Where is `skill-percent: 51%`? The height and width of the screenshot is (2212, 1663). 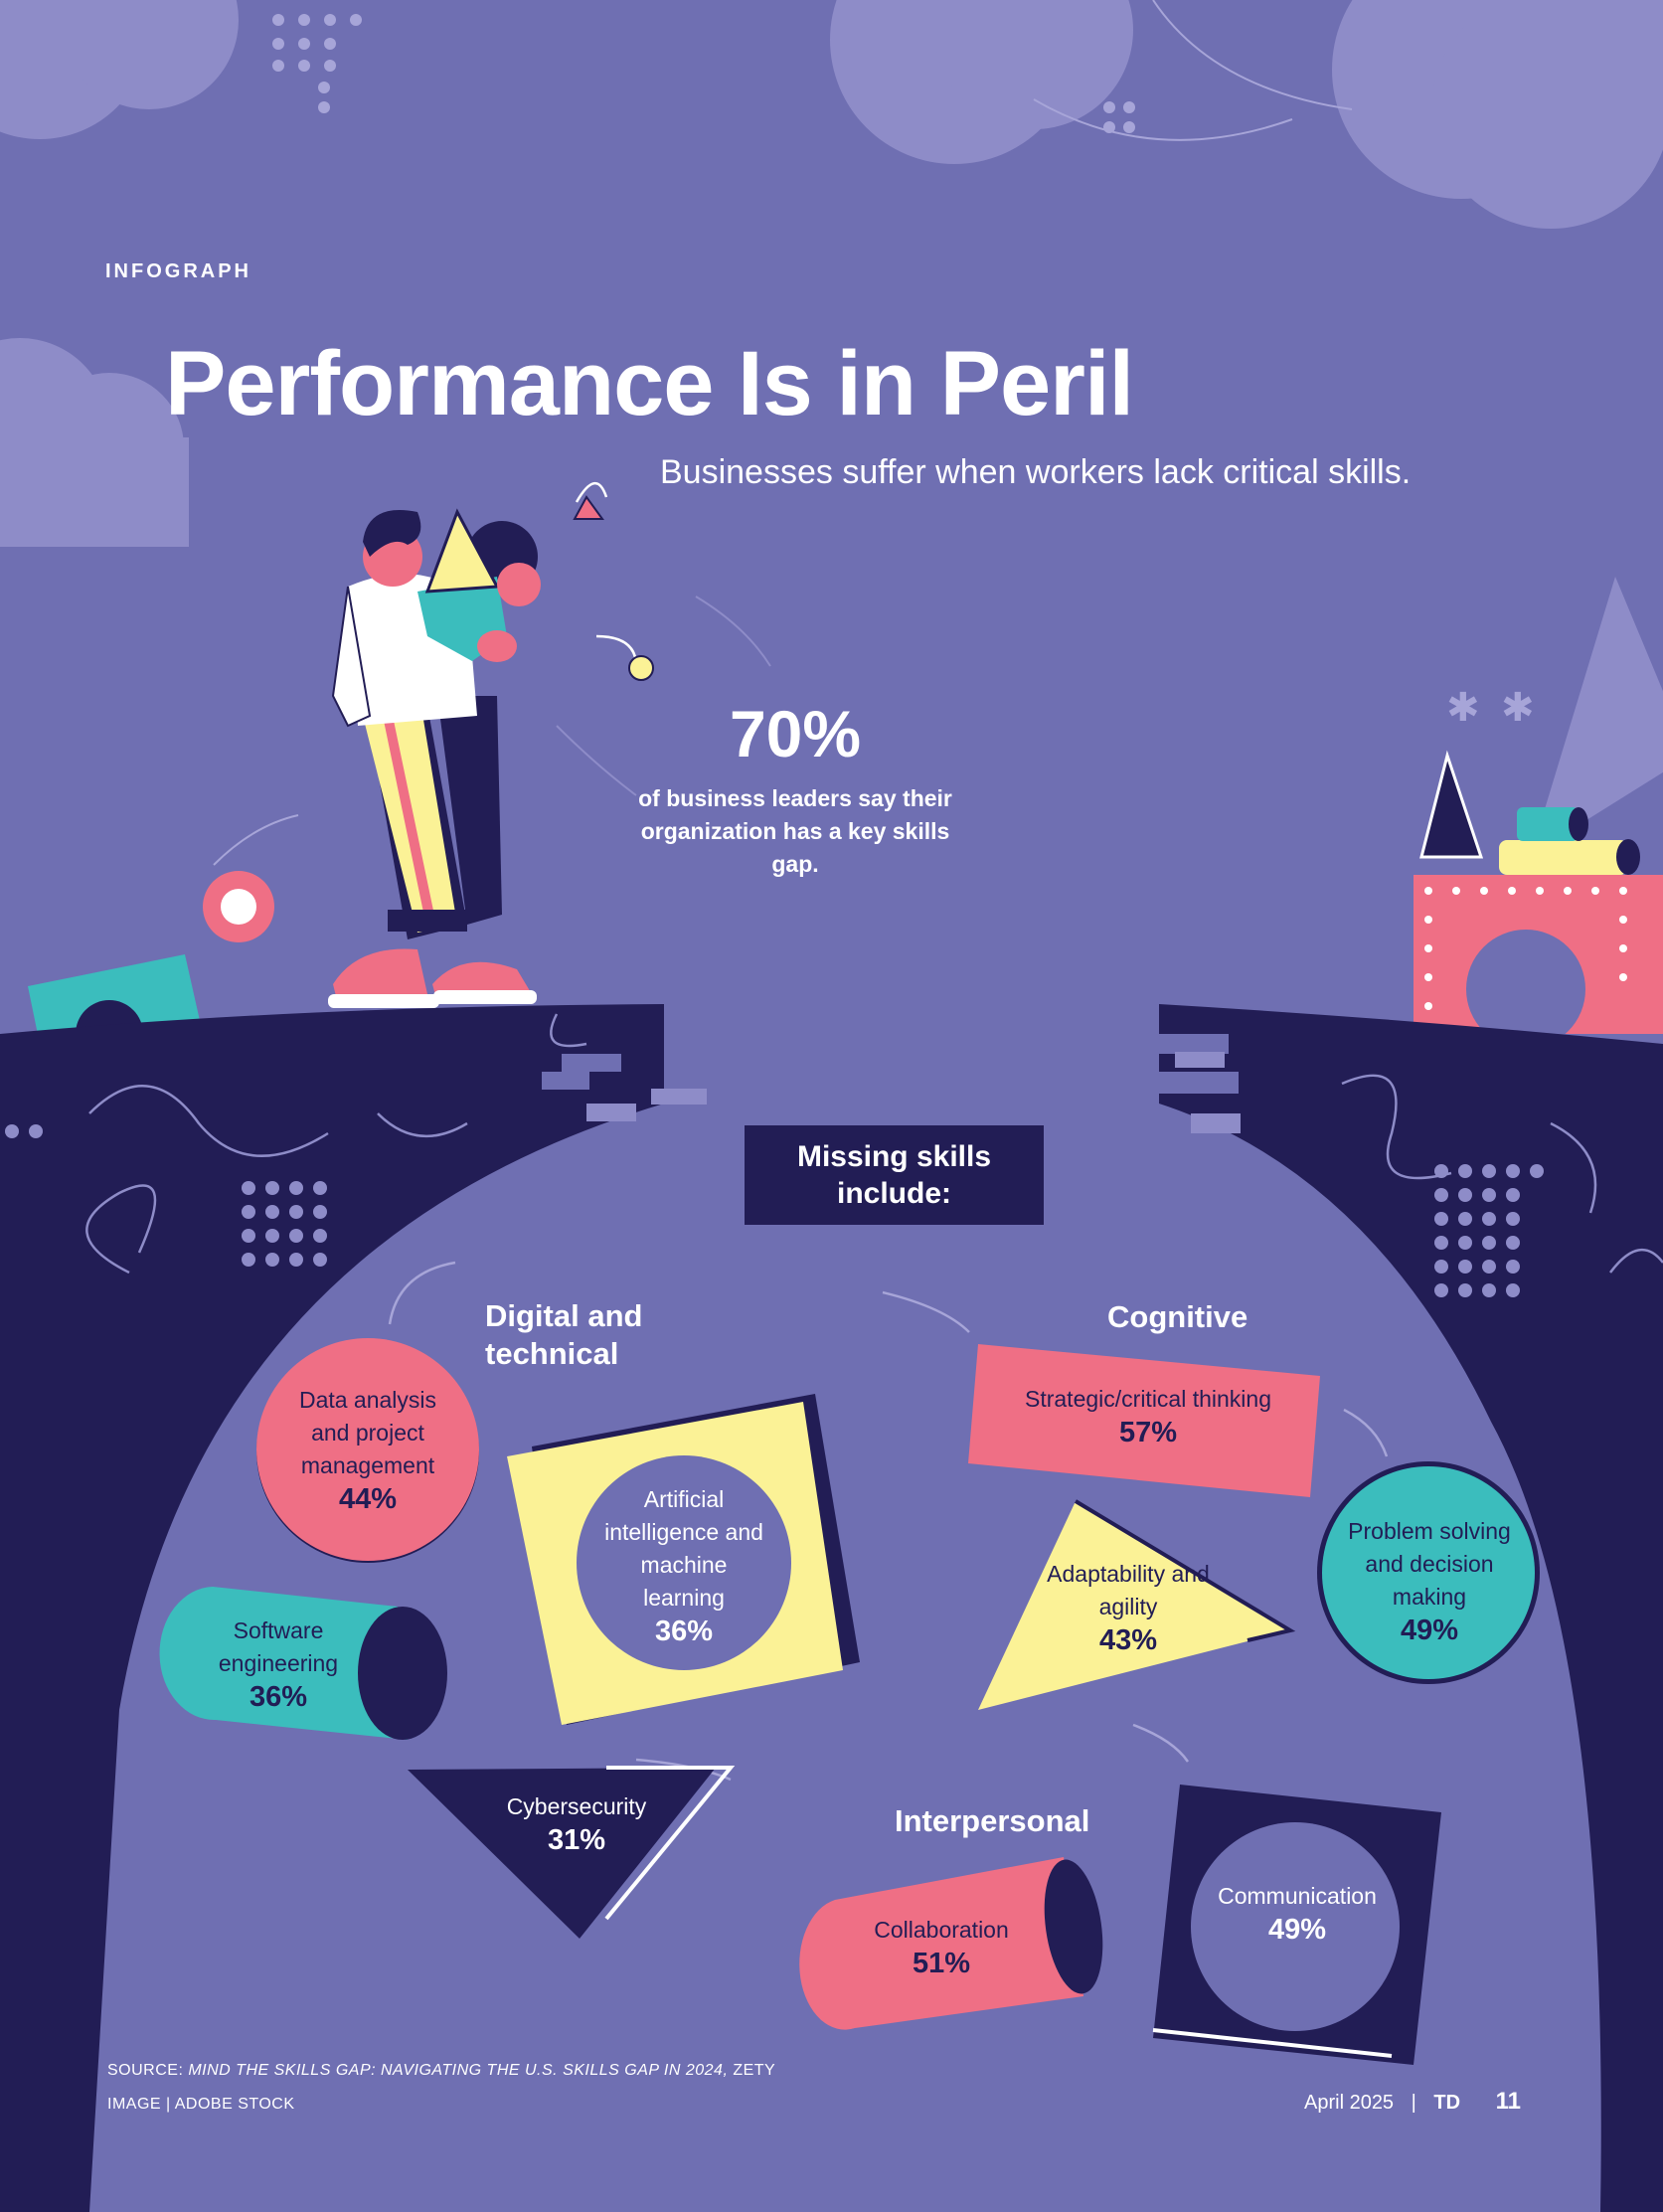
skill-percent: 51% is located at coordinates (942, 1963).